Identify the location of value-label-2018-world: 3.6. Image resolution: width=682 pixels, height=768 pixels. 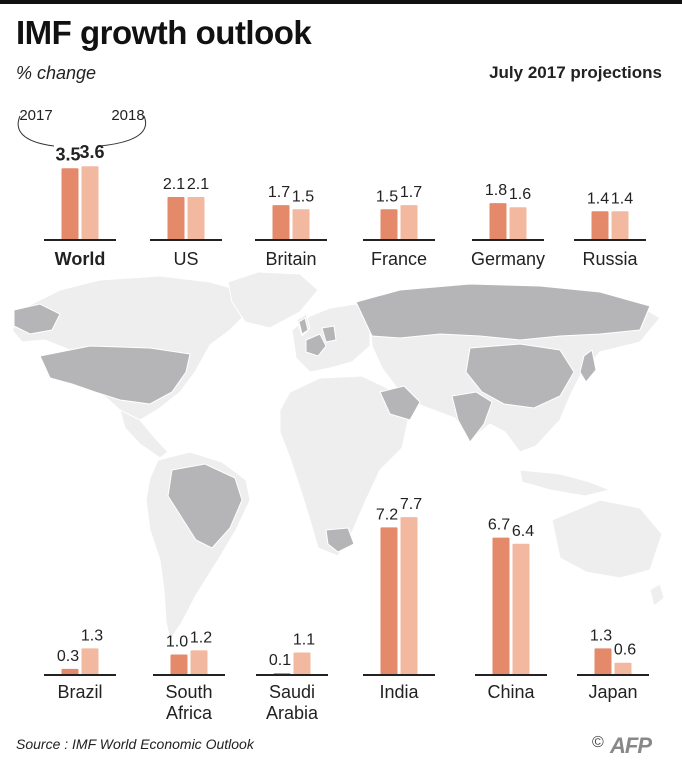
(91, 152).